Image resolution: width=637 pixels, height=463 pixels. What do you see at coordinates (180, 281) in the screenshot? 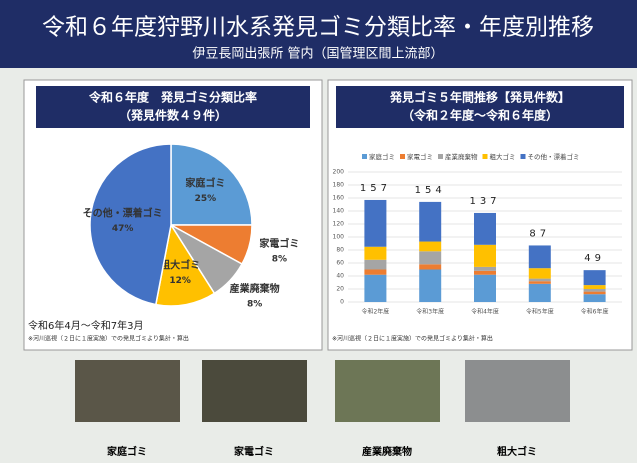
I see `pie-value-label: 12%` at bounding box center [180, 281].